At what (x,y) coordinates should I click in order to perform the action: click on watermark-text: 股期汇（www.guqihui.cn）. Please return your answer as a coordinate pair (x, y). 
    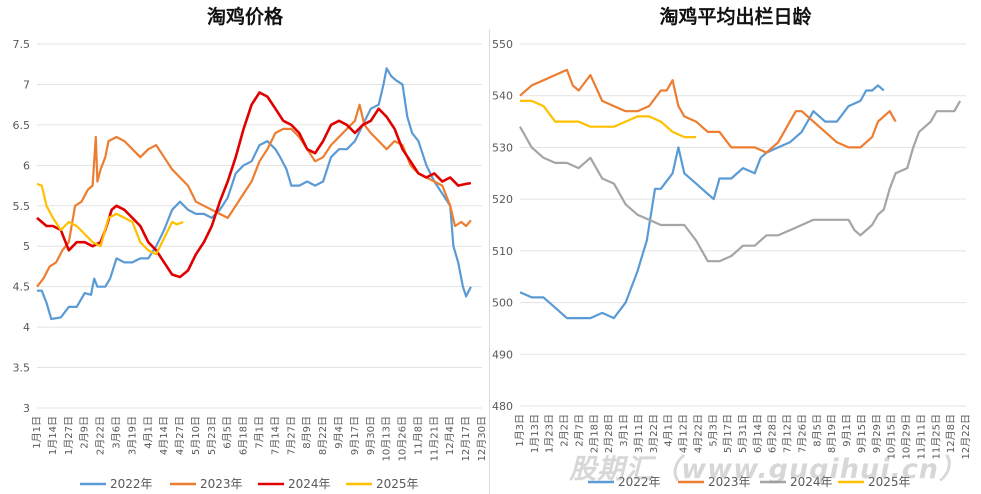
    Looking at the image, I should click on (768, 469).